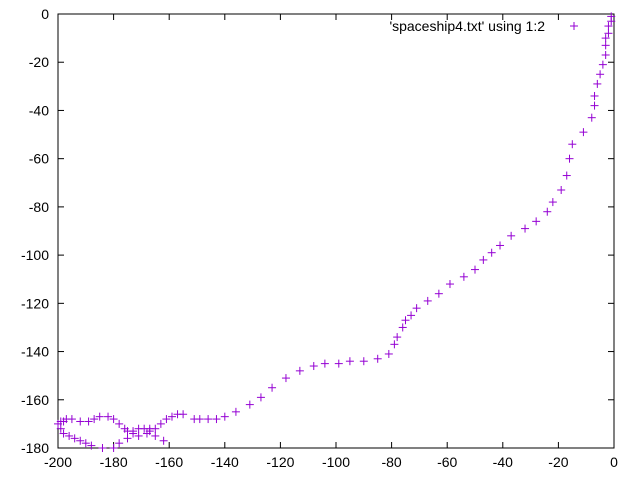 The width and height of the screenshot is (640, 480). What do you see at coordinates (503, 462) in the screenshot?
I see `x-tick-label: -40` at bounding box center [503, 462].